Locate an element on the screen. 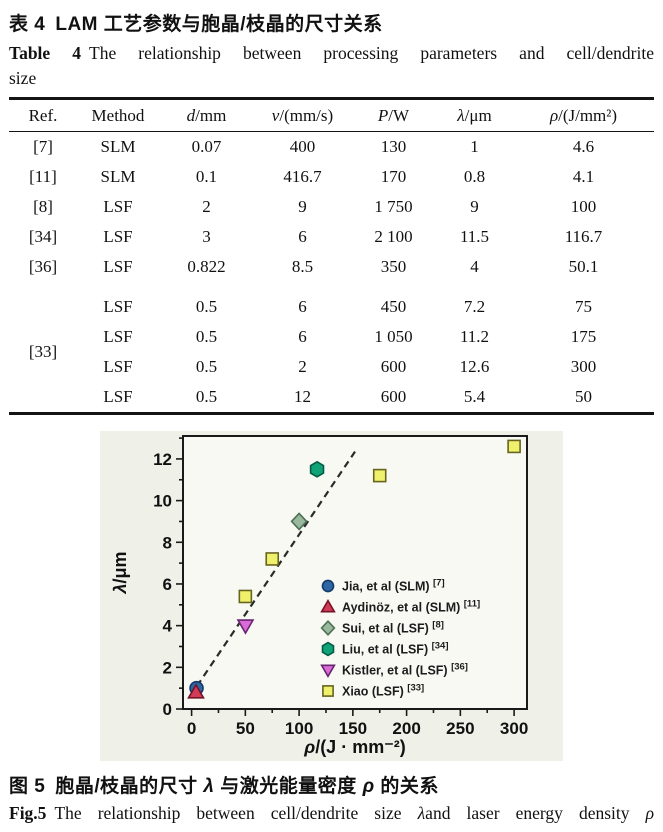 This screenshot has width=663, height=832. table-cell: 170 is located at coordinates (393, 176).